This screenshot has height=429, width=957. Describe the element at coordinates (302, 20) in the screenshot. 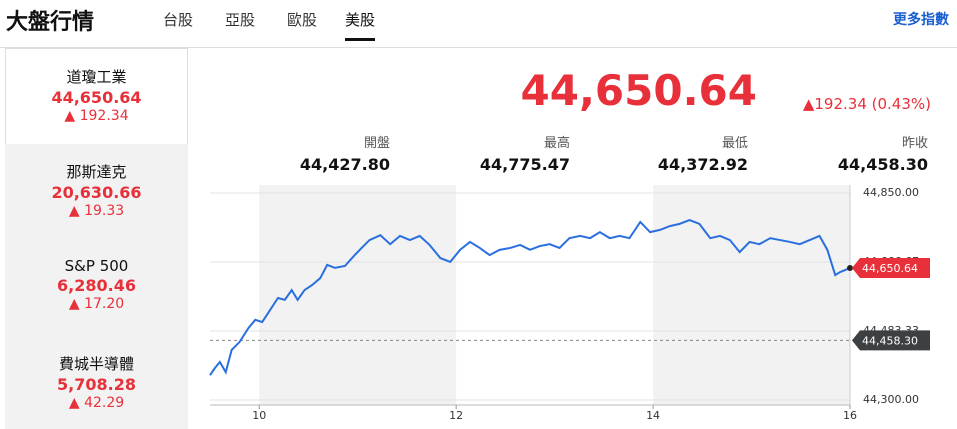

I see `tab: 歐股` at that location.